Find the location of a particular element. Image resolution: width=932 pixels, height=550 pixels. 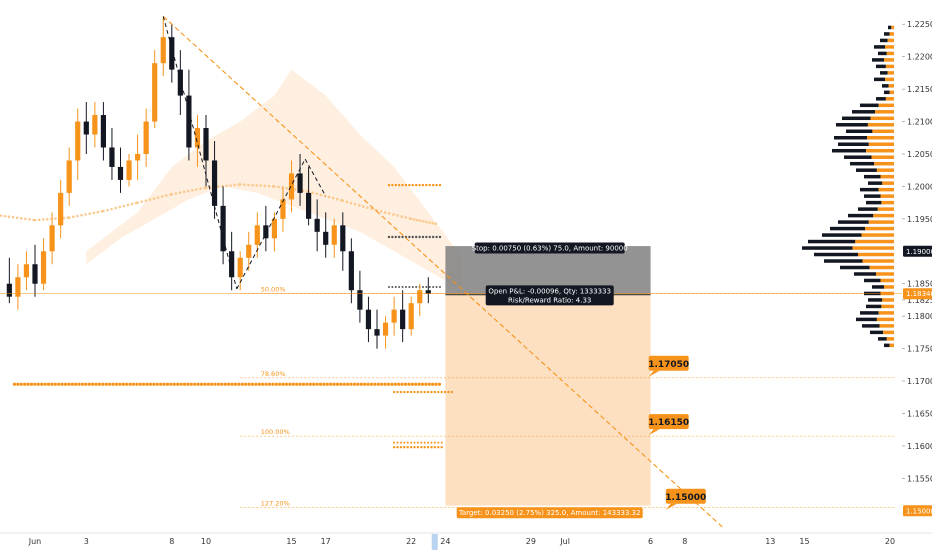

target-callouts: 1.17050 1.16150 1.15000 is located at coordinates (677, 432).